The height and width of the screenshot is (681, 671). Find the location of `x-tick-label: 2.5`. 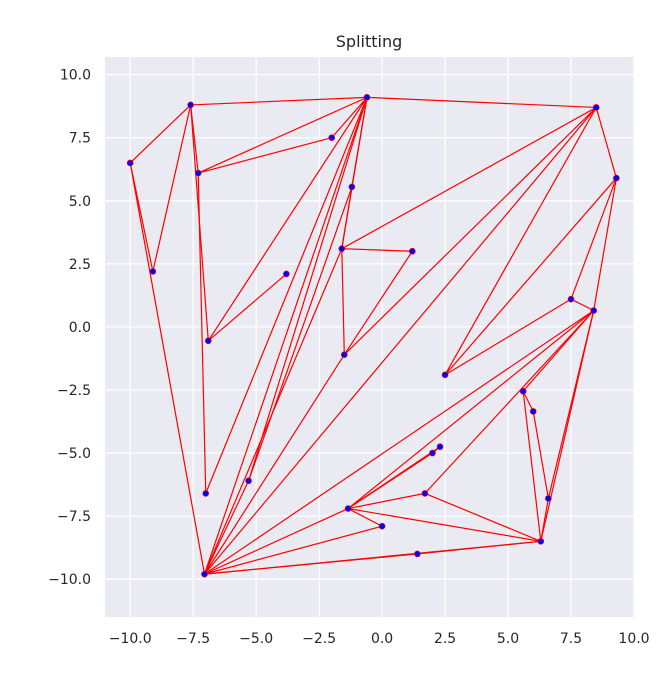

x-tick-label: 2.5 is located at coordinates (445, 639).